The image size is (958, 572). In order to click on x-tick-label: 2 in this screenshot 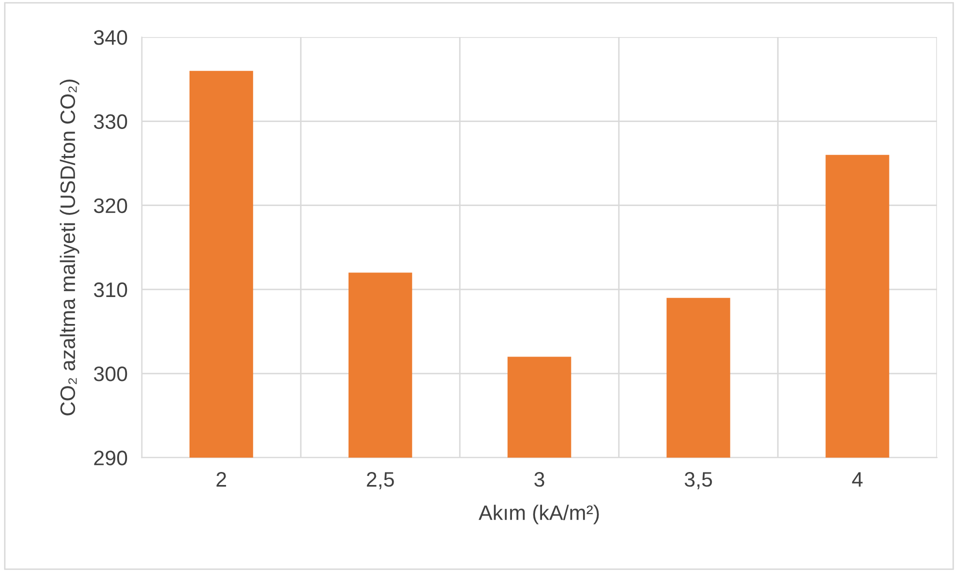, I will do `click(221, 479)`.